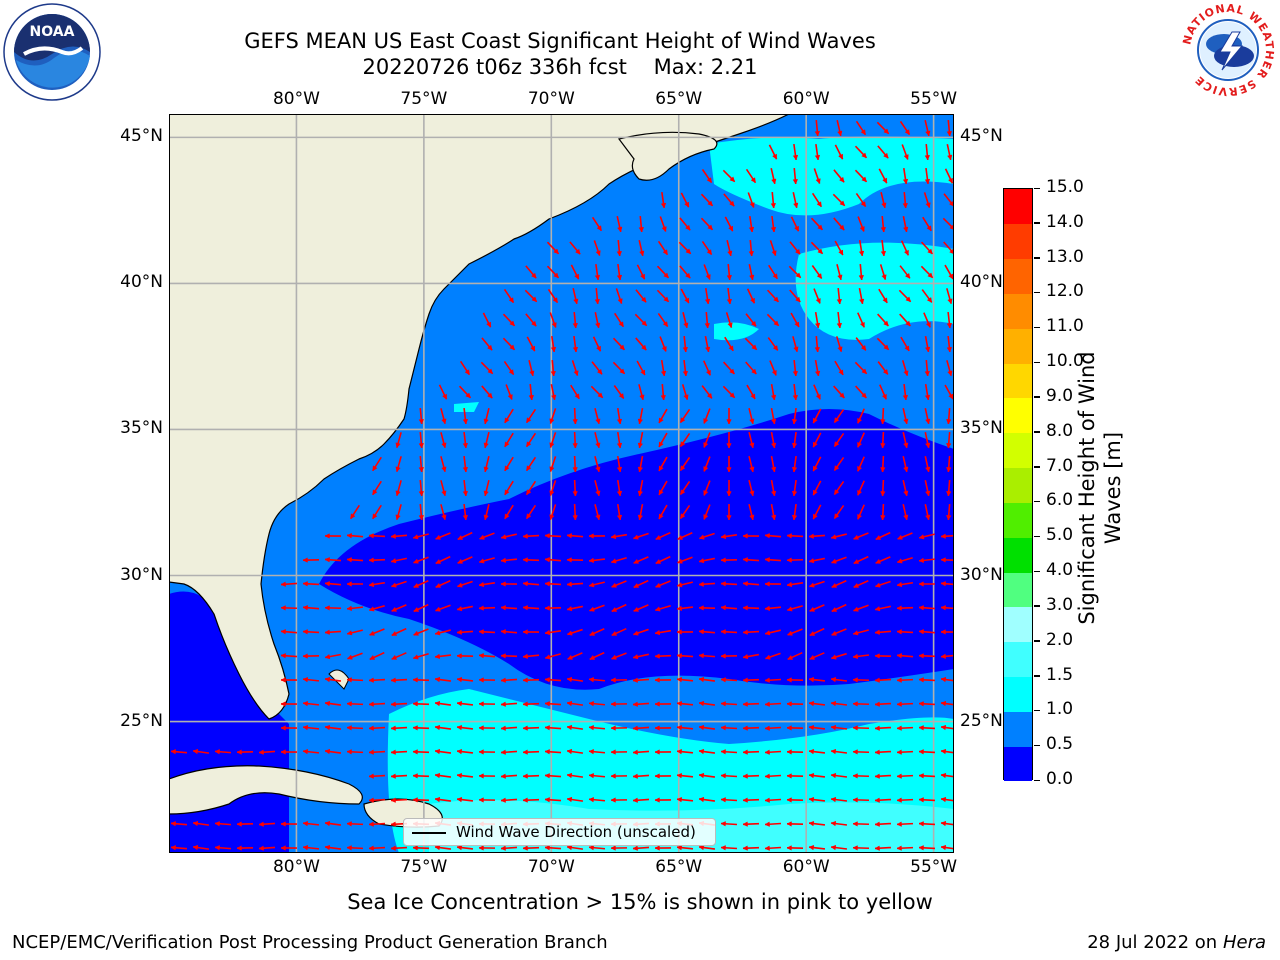 This screenshot has height=960, width=1280. I want to click on lon-tick-top-1: 75°W, so click(424, 99).